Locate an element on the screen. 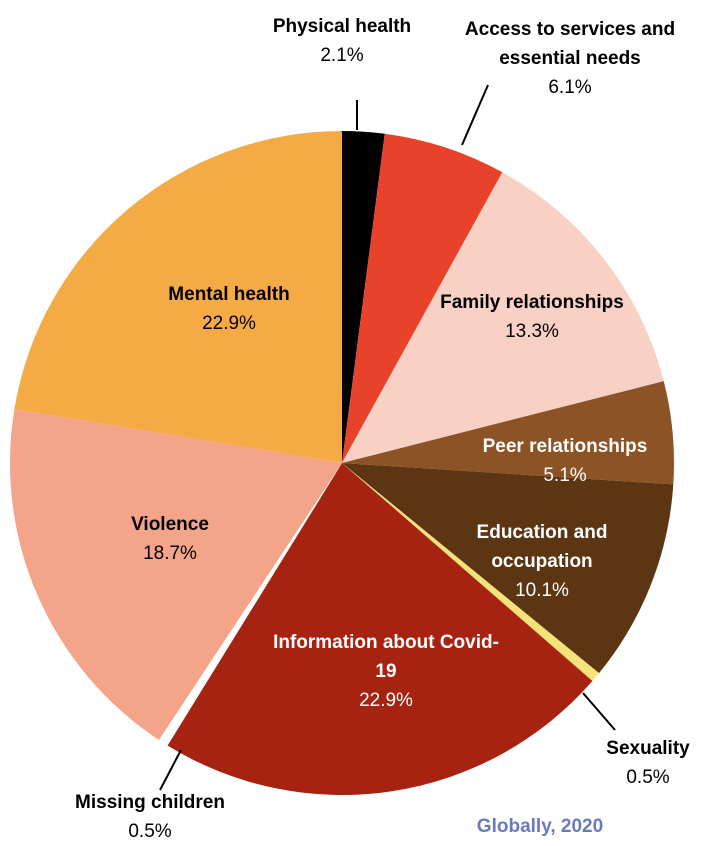 The width and height of the screenshot is (703, 846). category-label: Education and occupation is located at coordinates (542, 547).